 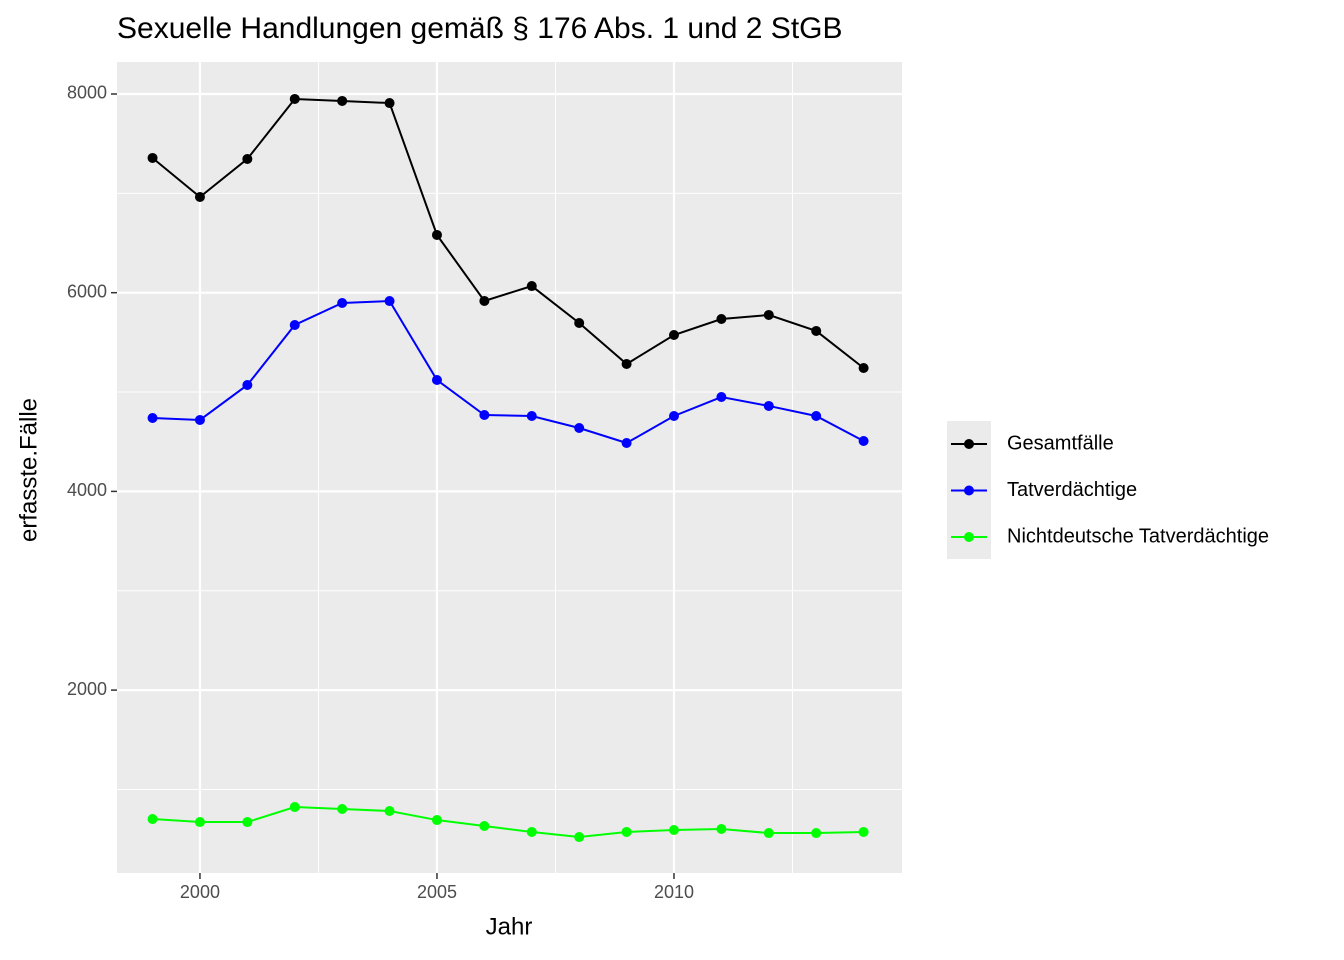 I want to click on x-axis-title: Jahr, so click(x=509, y=926).